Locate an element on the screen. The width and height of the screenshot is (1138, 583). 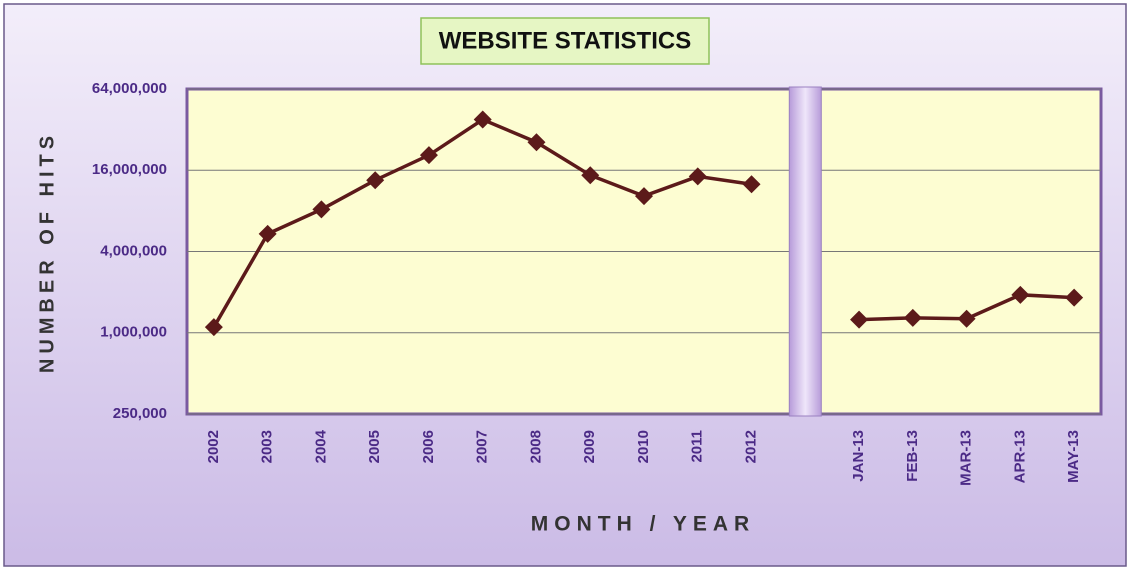
x-tick-label: FEB-13 is located at coordinates (912, 456).